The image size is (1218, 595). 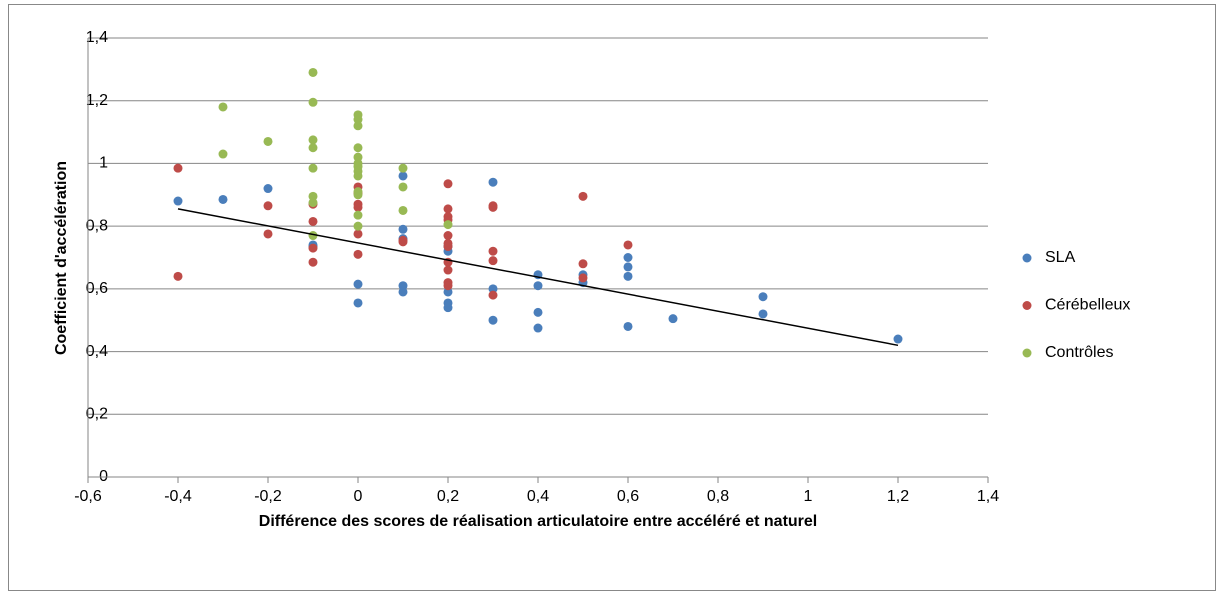 What do you see at coordinates (538, 496) in the screenshot?
I see `x-tick-label: 0,4` at bounding box center [538, 496].